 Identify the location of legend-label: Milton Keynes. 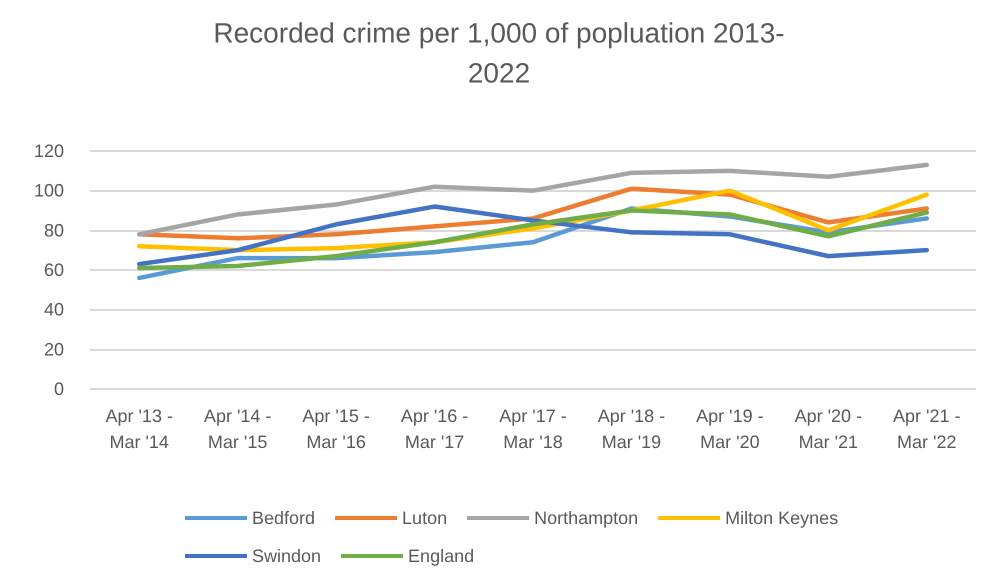
(781, 518).